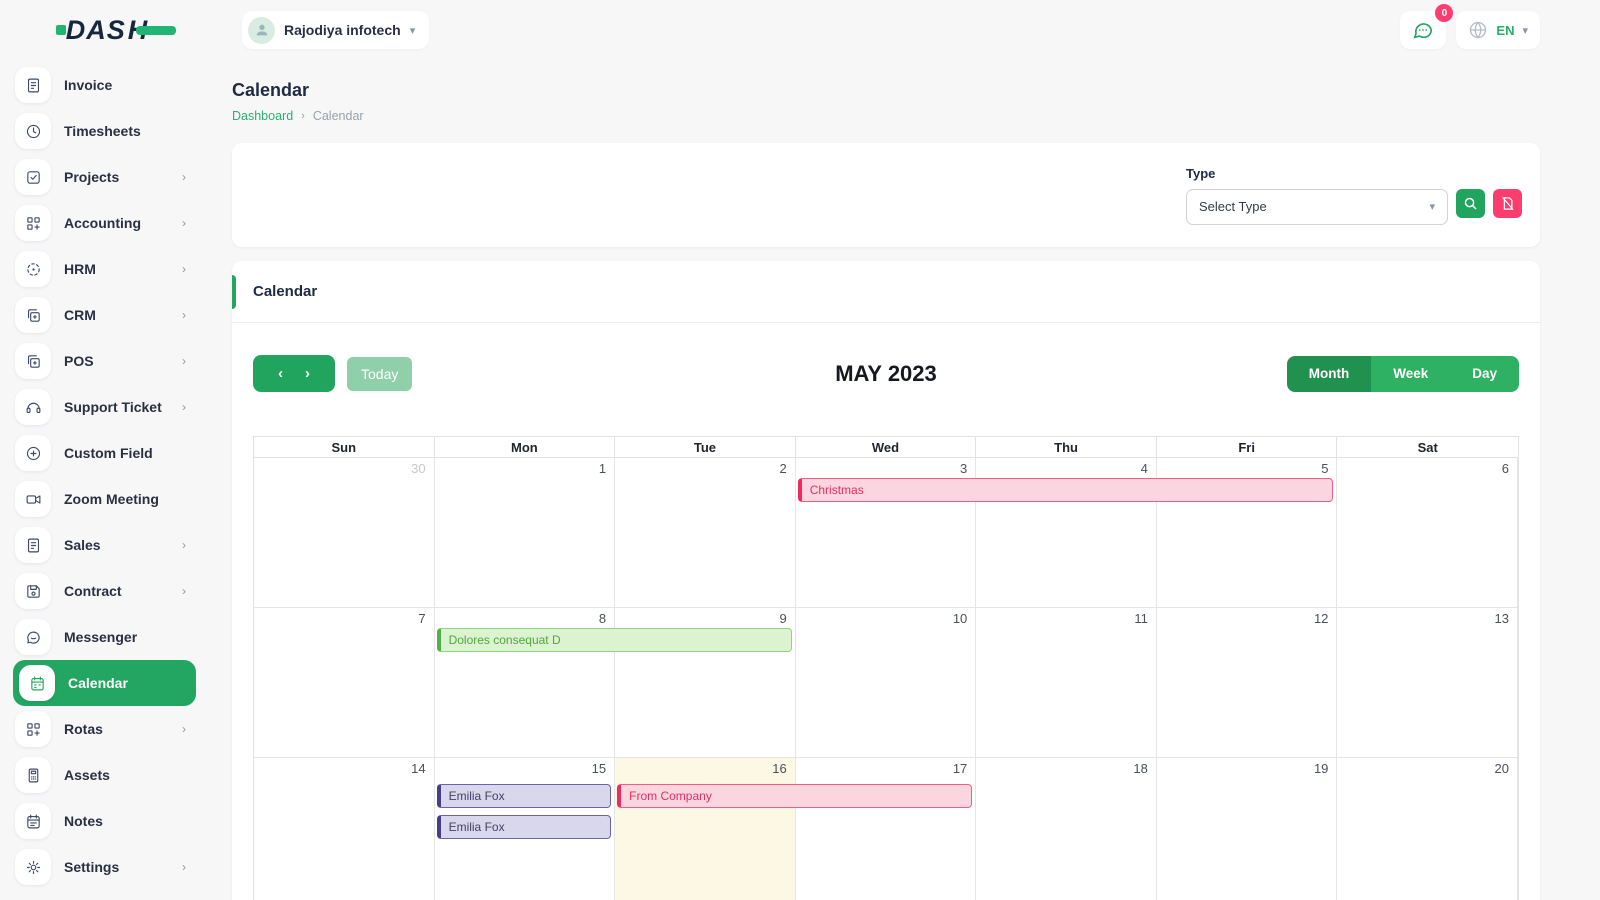 Image resolution: width=1600 pixels, height=900 pixels. I want to click on day-cell-20: 20, so click(1427, 829).